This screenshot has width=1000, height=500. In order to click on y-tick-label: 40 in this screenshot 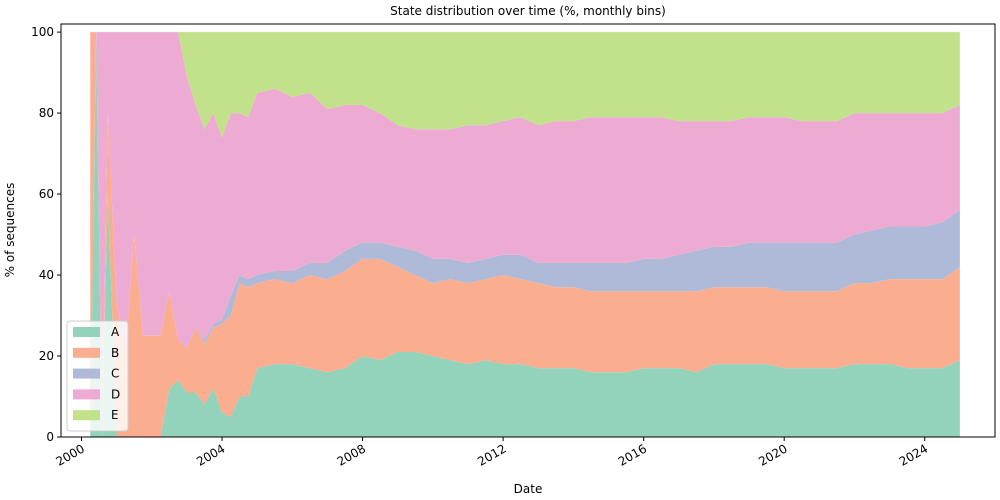, I will do `click(46, 275)`.